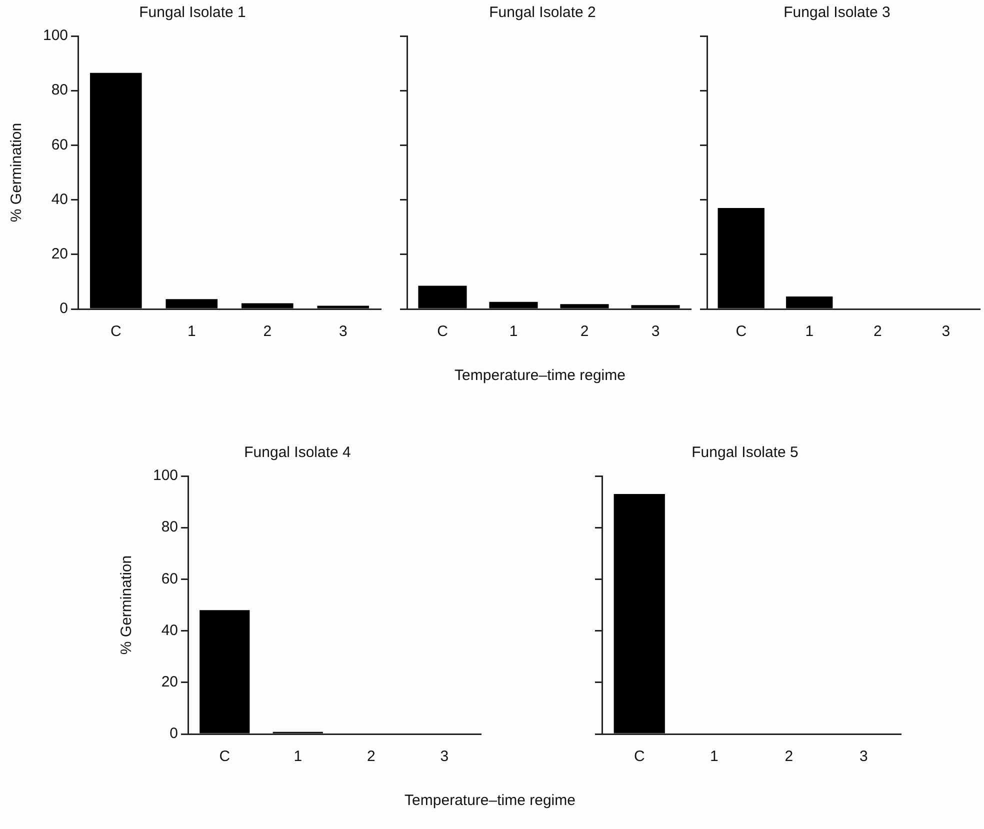 This screenshot has width=984, height=829. I want to click on chart-title: Fungal Isolate 4, so click(297, 453).